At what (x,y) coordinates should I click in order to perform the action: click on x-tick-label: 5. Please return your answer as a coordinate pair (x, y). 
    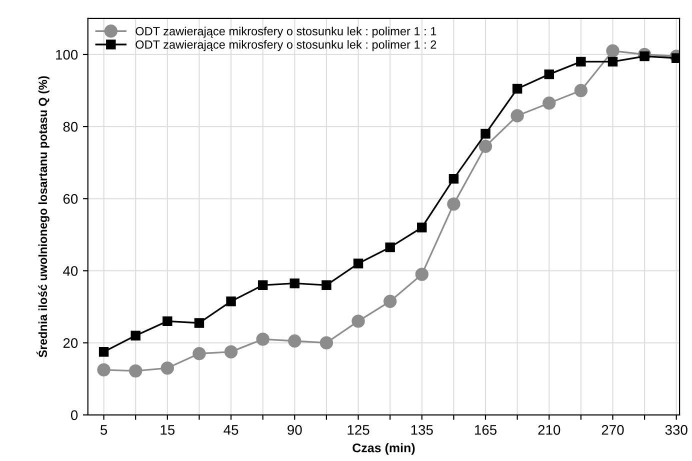
    Looking at the image, I should click on (104, 430).